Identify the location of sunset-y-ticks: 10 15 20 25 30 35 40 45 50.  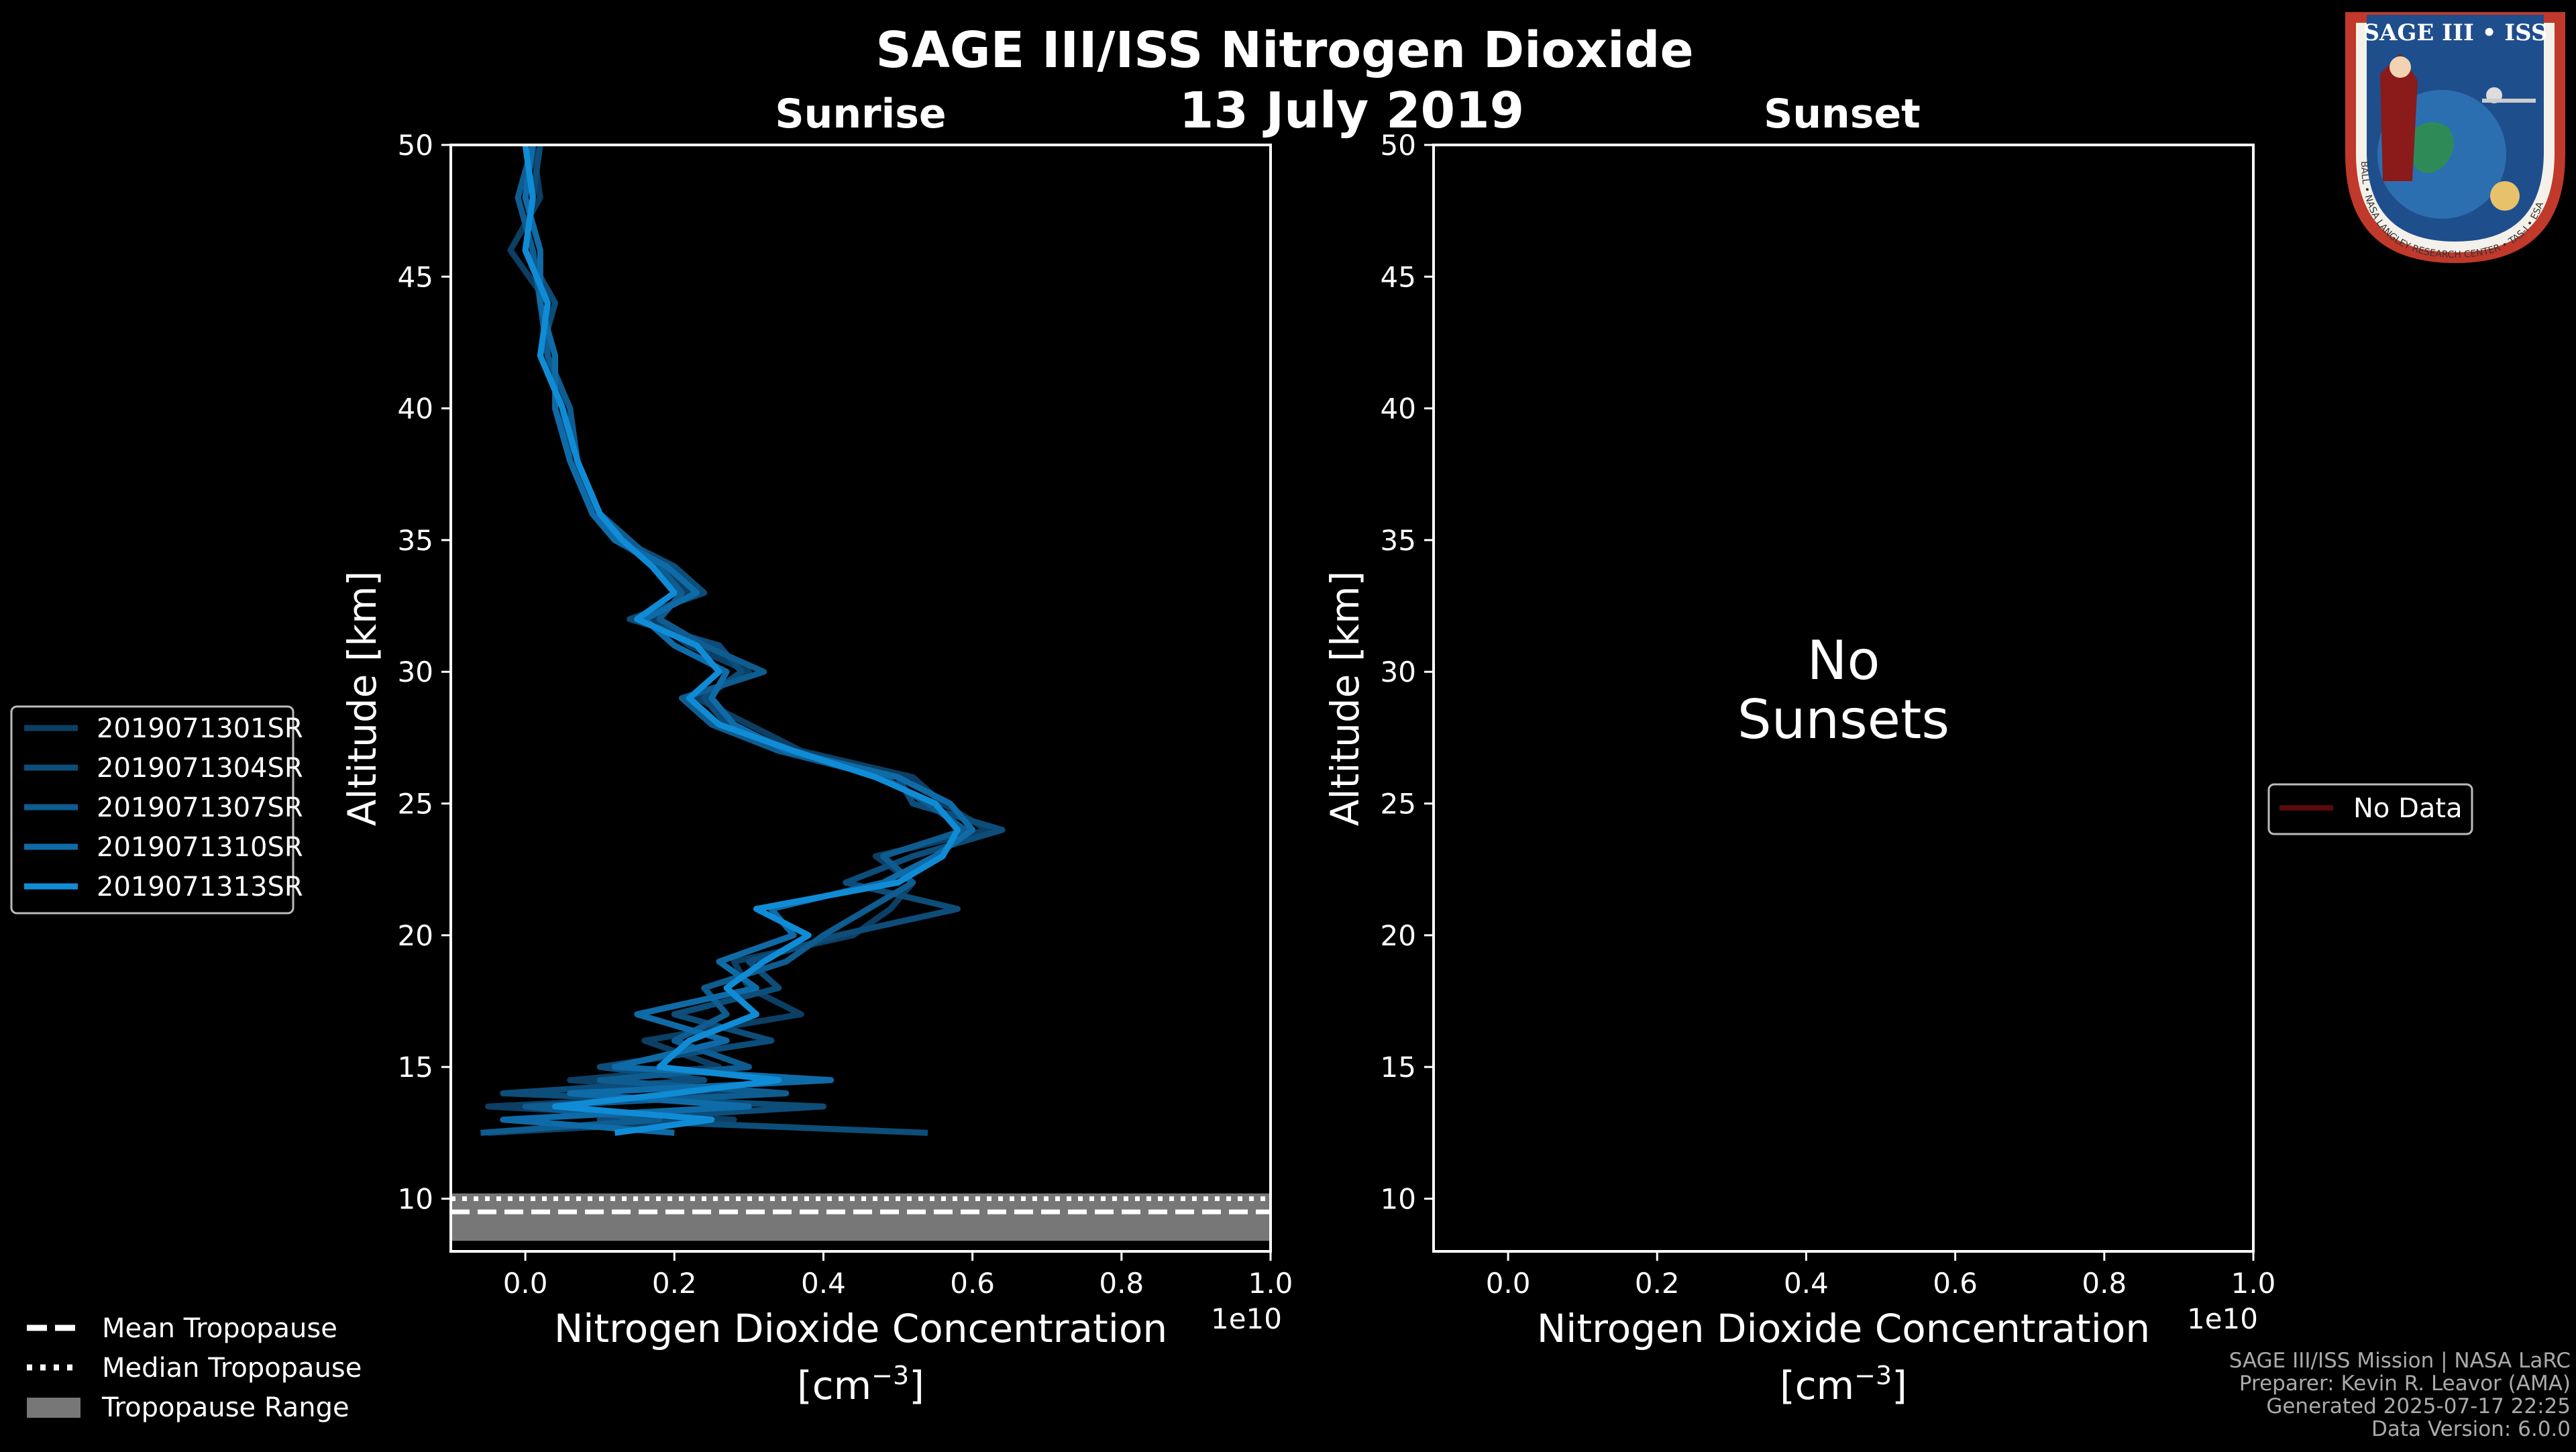
(1407, 672).